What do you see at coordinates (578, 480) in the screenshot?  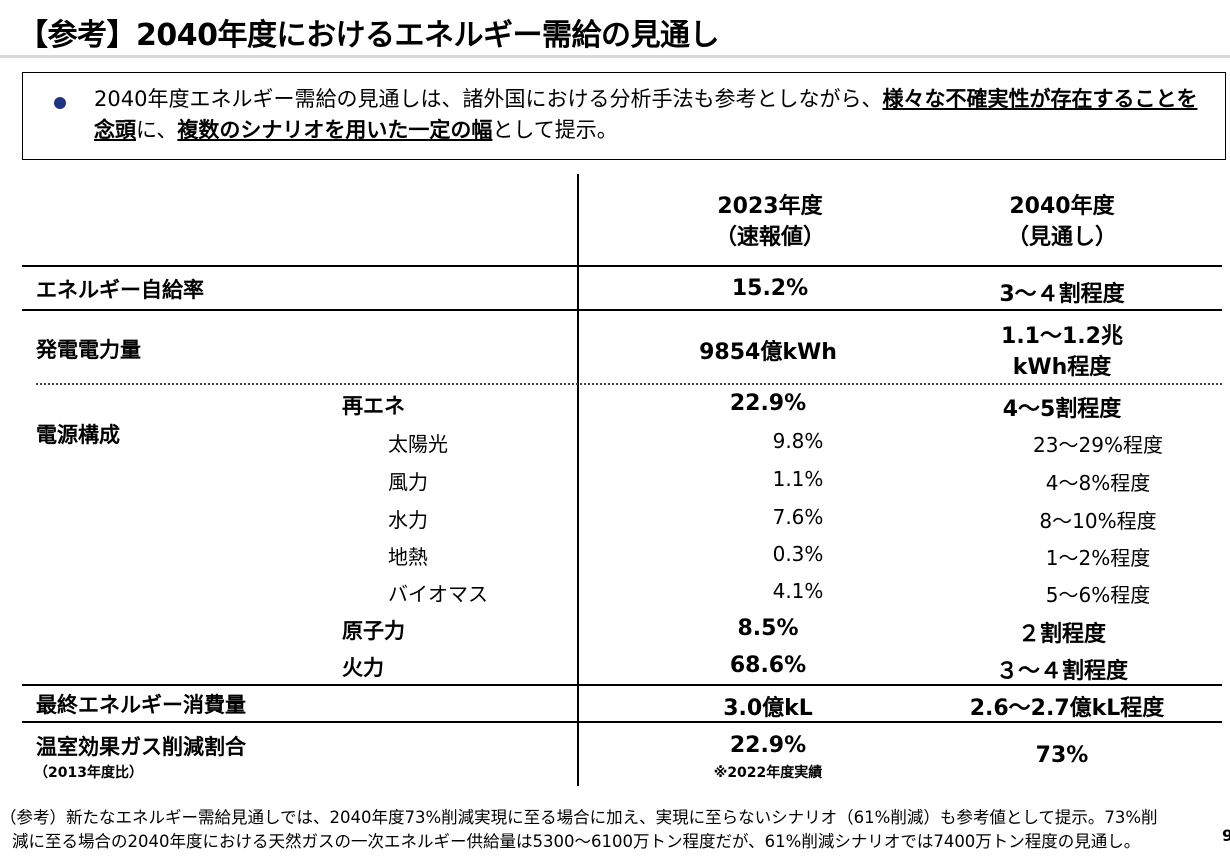 I see `column-divider` at bounding box center [578, 480].